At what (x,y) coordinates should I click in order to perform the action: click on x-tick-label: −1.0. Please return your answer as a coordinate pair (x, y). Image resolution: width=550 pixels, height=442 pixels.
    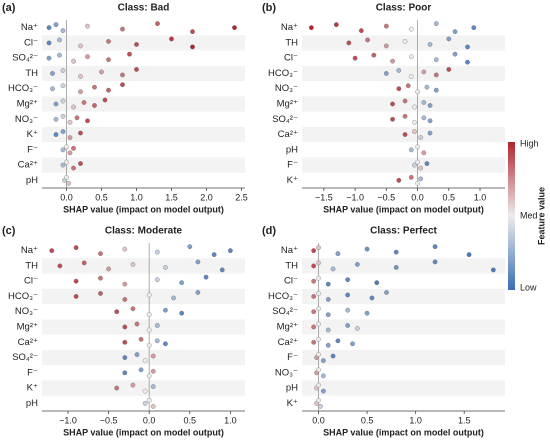
    Looking at the image, I should click on (68, 420).